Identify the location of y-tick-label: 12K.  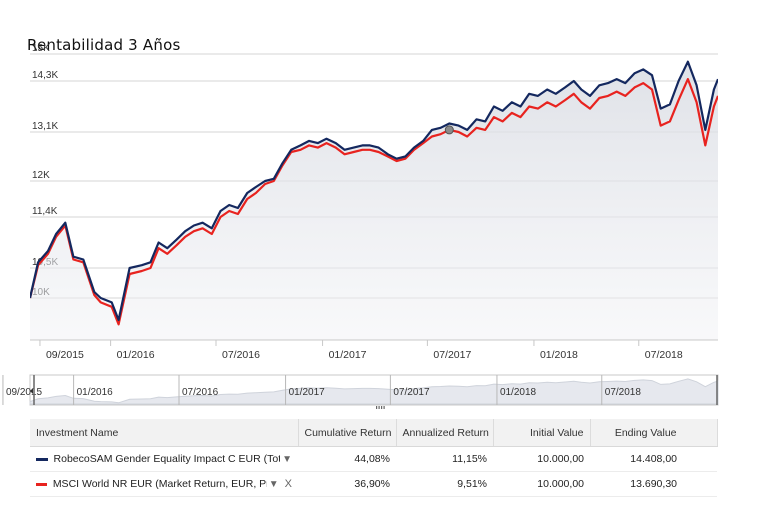
(41, 175).